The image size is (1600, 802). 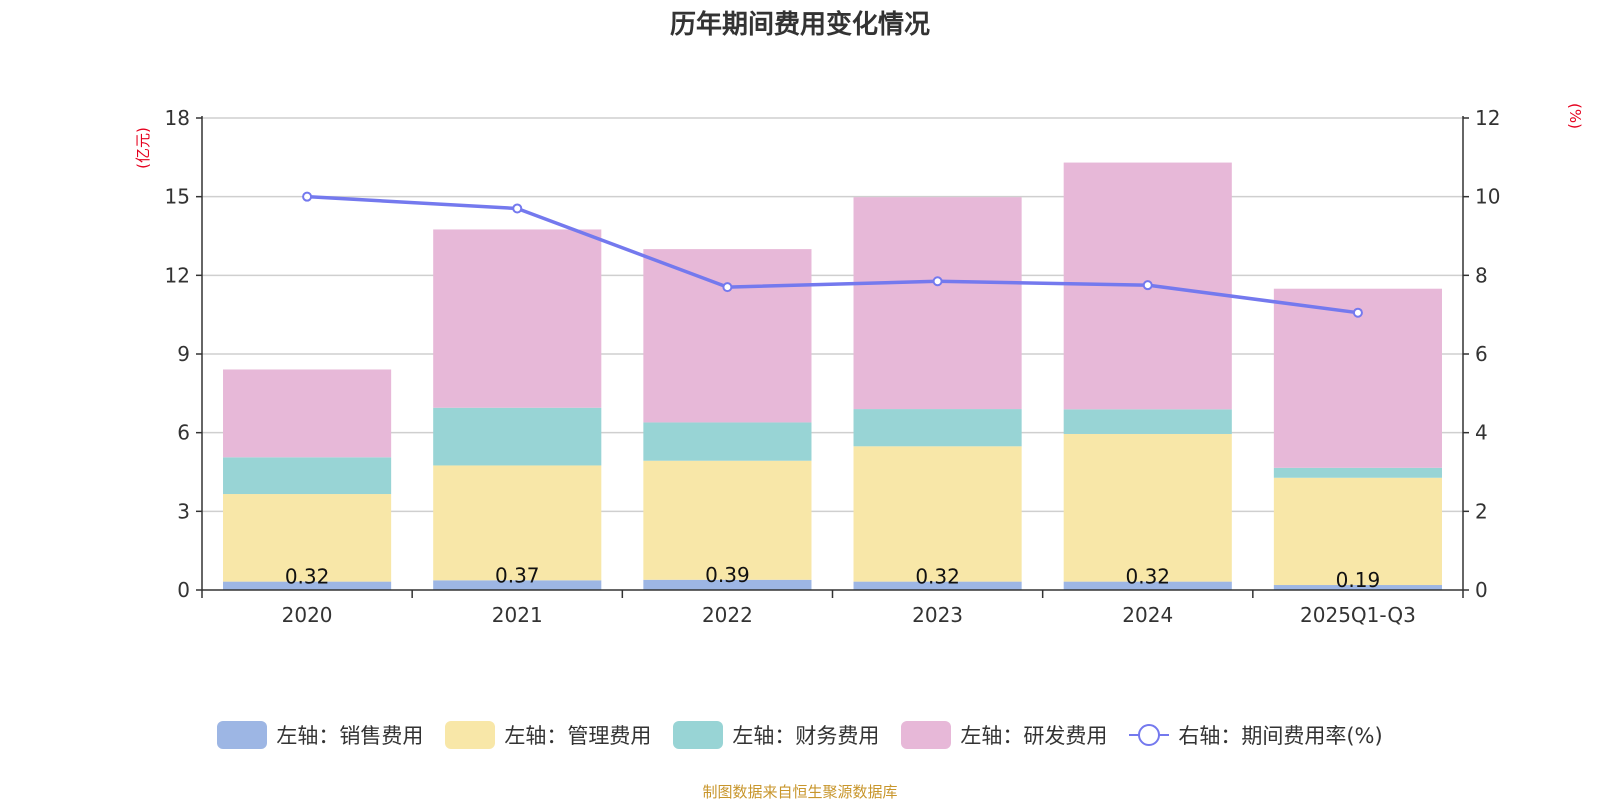 What do you see at coordinates (806, 736) in the screenshot?
I see `legend-label-finance: 左轴：财务费用` at bounding box center [806, 736].